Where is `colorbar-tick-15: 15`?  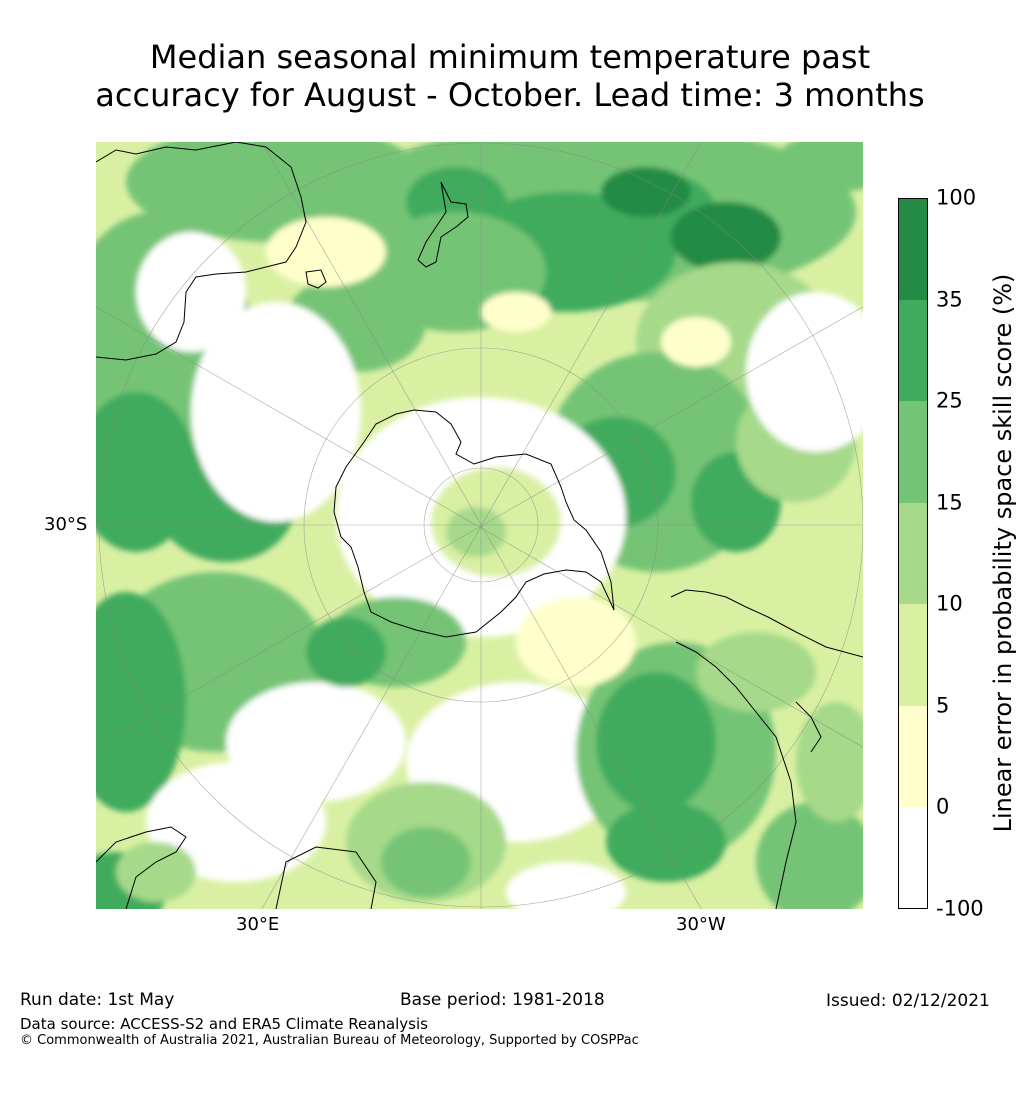
colorbar-tick-15: 15 is located at coordinates (949, 502).